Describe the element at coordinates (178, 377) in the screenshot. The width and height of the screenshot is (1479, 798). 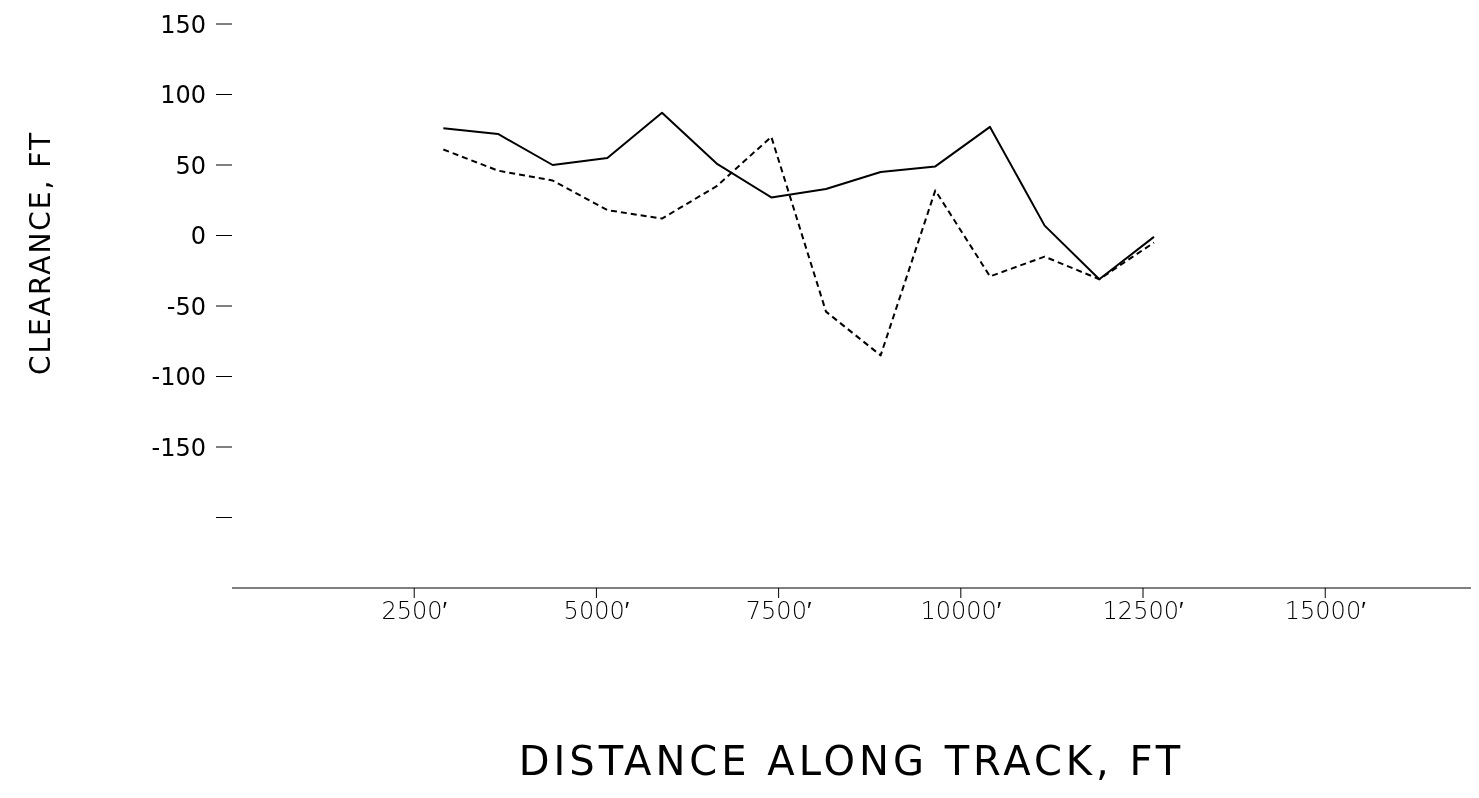
I see `y-tick-label: -100` at that location.